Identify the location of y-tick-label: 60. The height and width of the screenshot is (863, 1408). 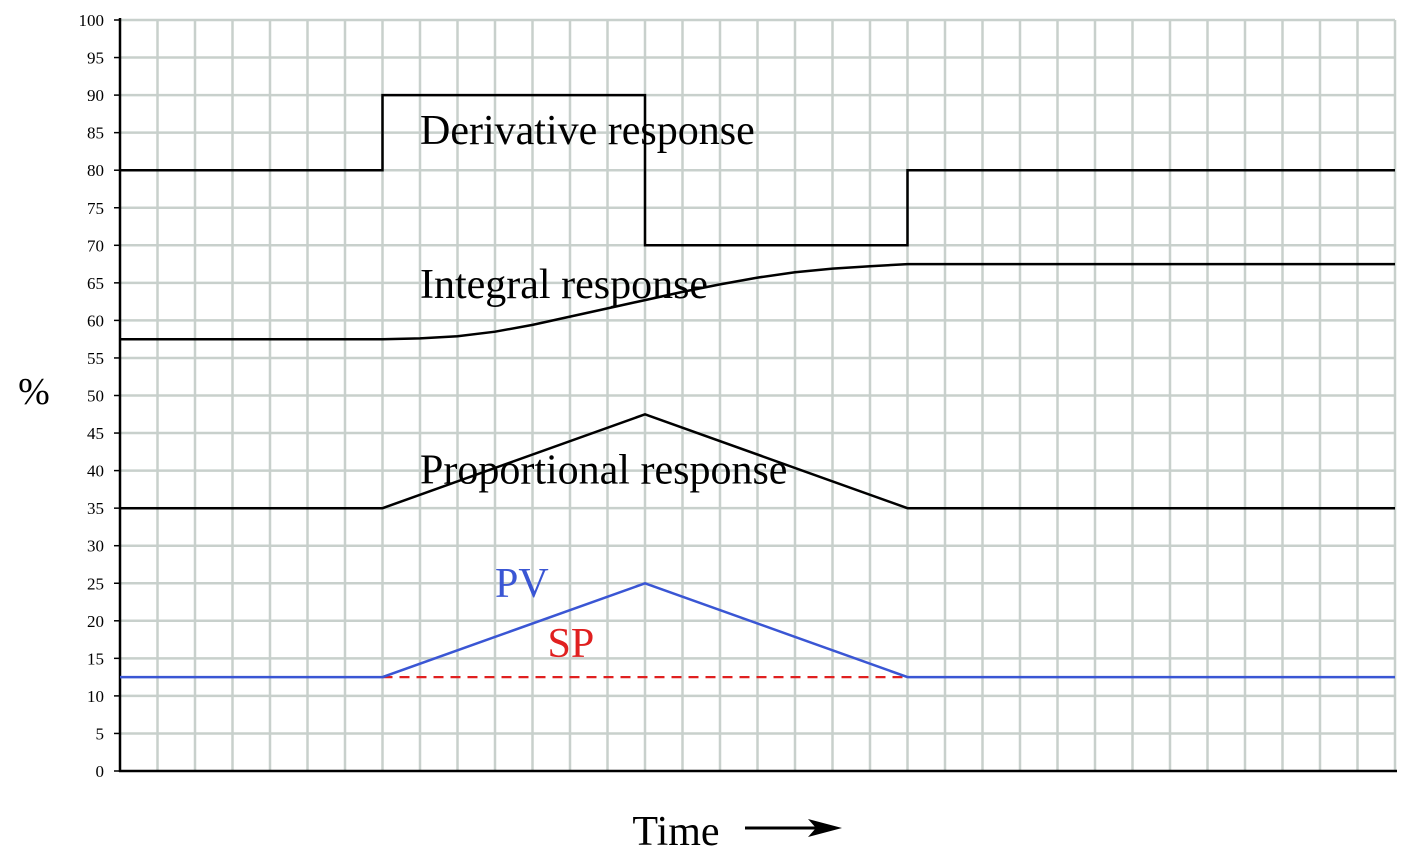
(95, 320).